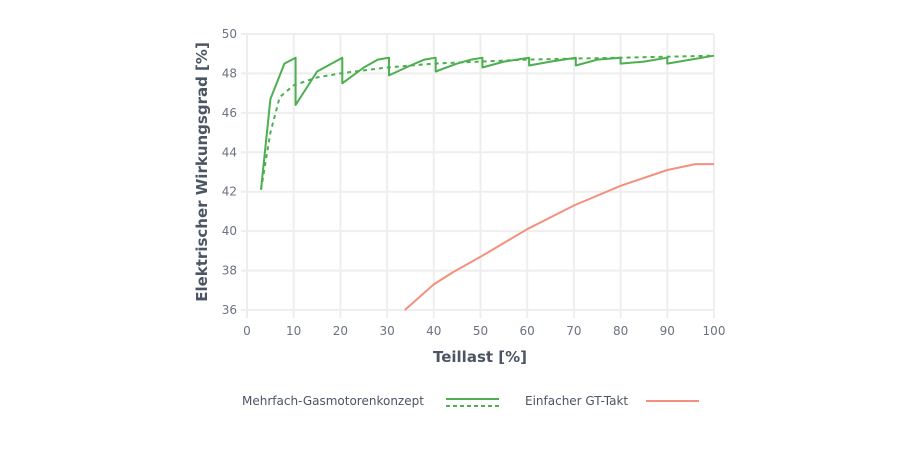  Describe the element at coordinates (340, 331) in the screenshot. I see `x-tick-label: 20` at that location.